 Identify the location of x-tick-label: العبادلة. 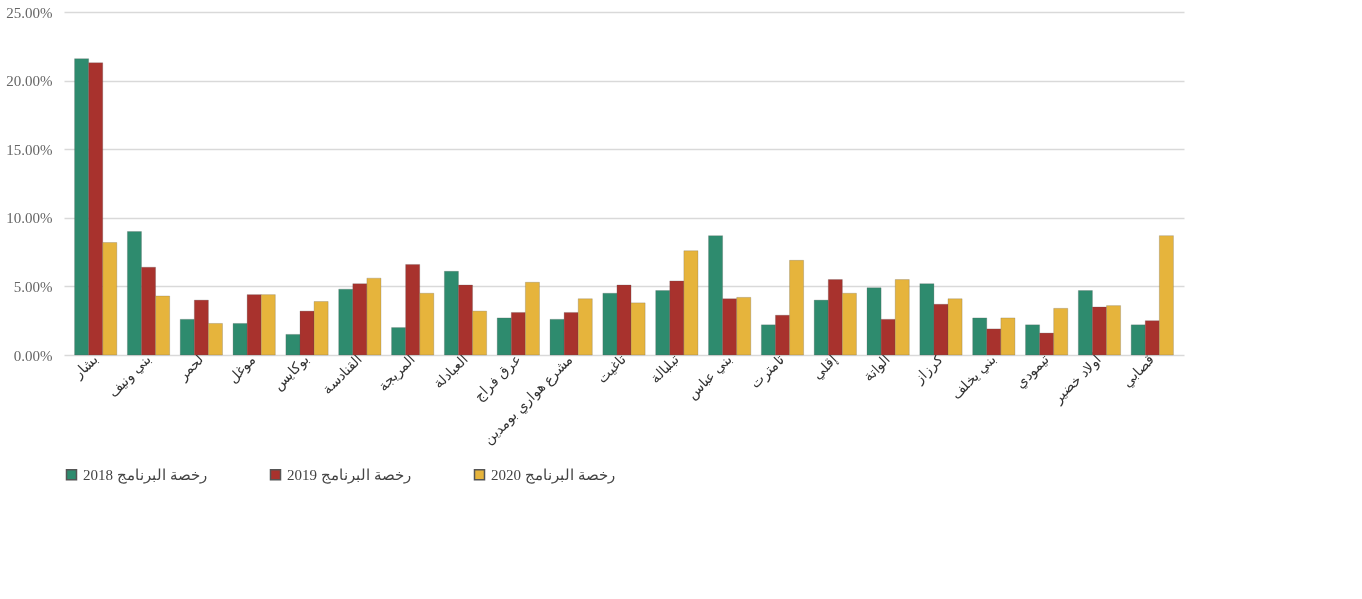
(450, 371).